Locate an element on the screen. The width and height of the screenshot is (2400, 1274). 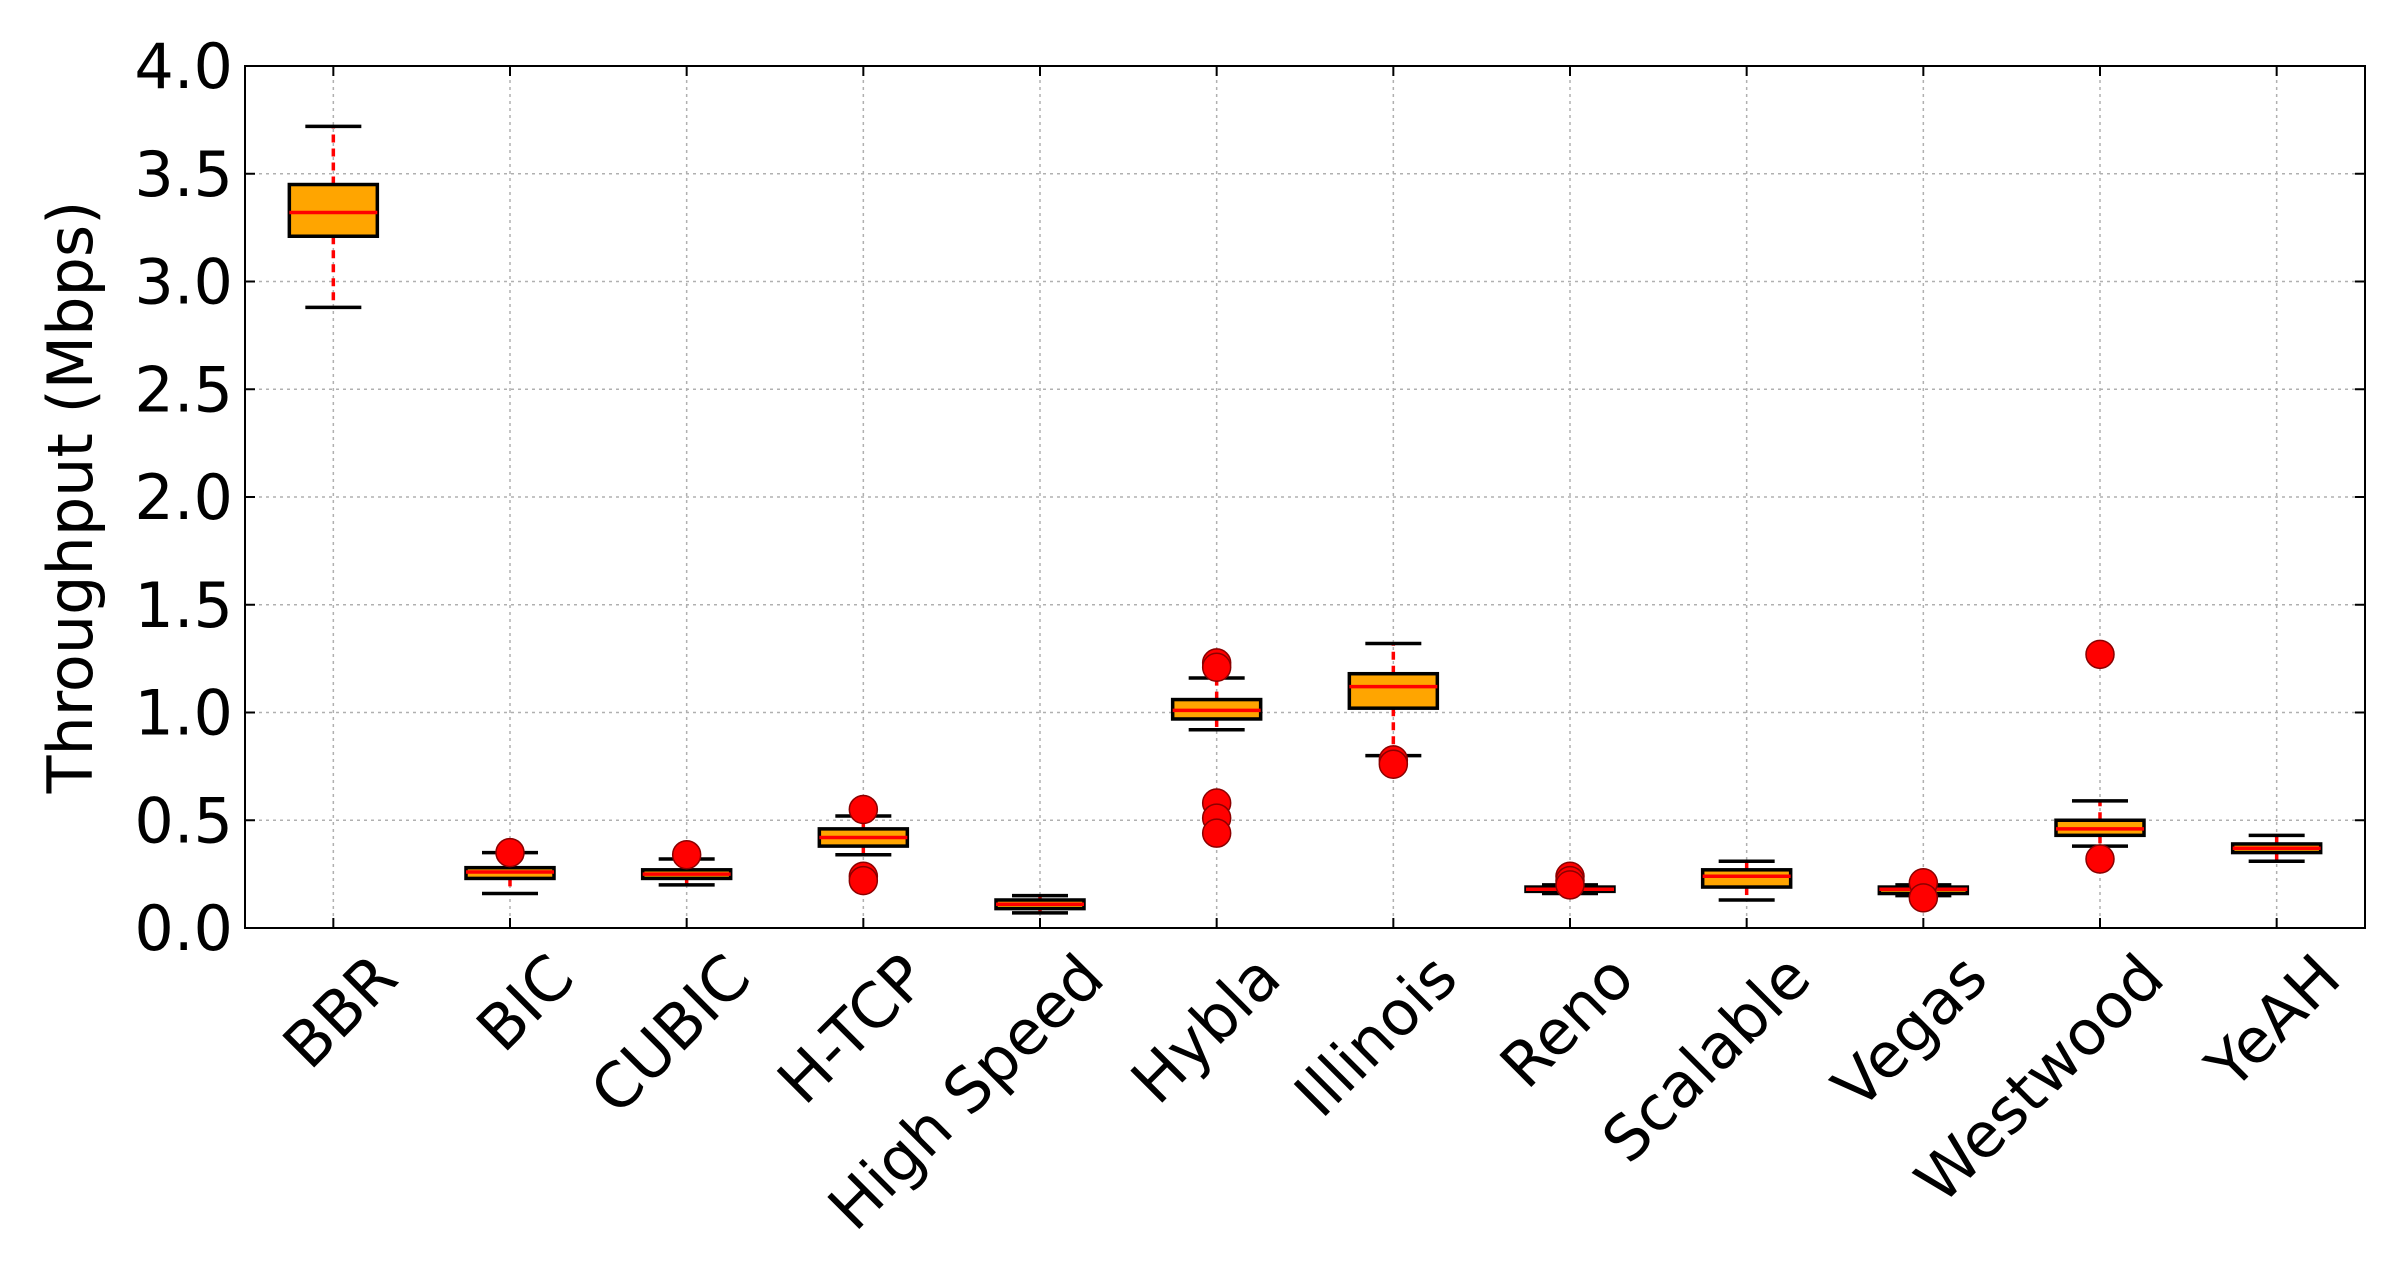
x-tick-label: Hybla is located at coordinates (1205, 1028).